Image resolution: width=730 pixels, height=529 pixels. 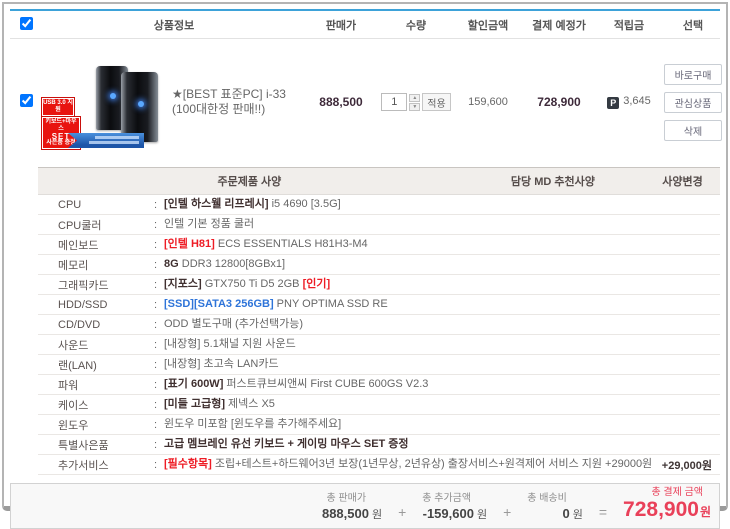 I want to click on spec-row: 윈도우: 윈도우 미포함 [윈도우를 추가해주세요], so click(x=379, y=425).